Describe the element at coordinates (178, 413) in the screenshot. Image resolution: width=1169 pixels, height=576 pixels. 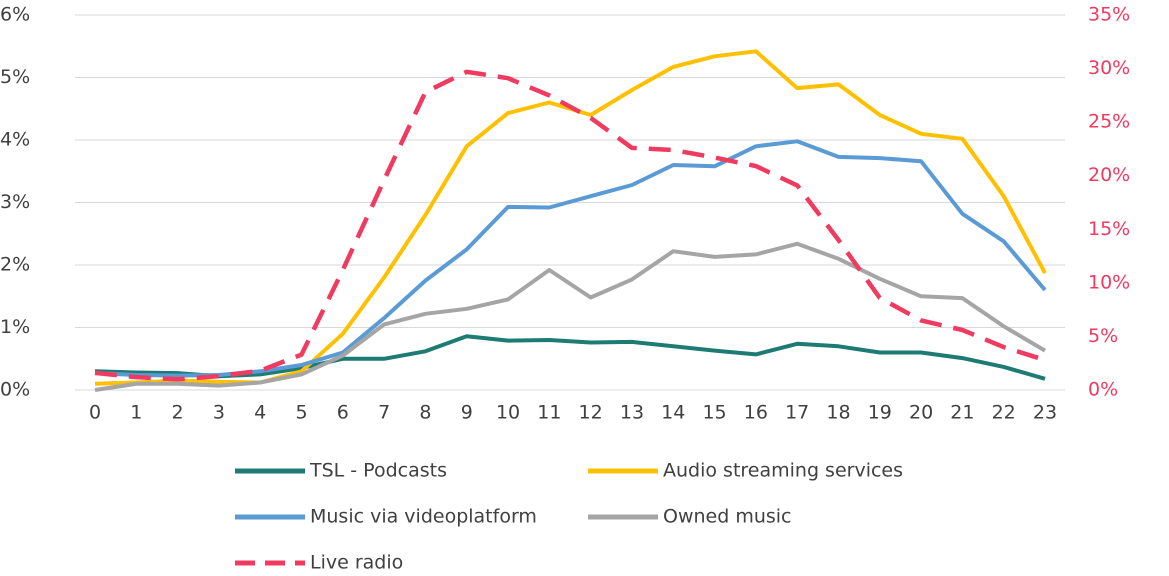
I see `x-tick-label: 2` at that location.